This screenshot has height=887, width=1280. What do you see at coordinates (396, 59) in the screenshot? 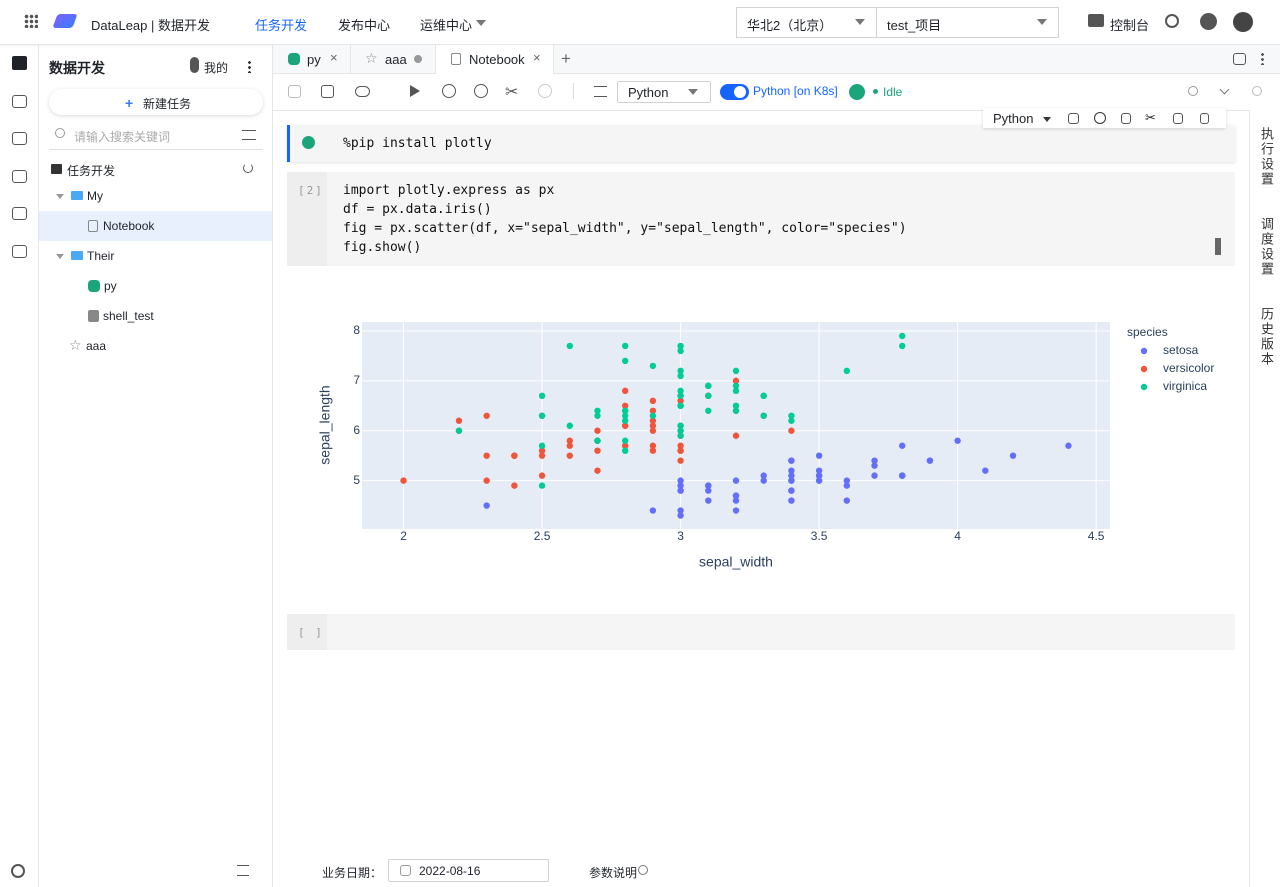
I see `tab: aaa` at bounding box center [396, 59].